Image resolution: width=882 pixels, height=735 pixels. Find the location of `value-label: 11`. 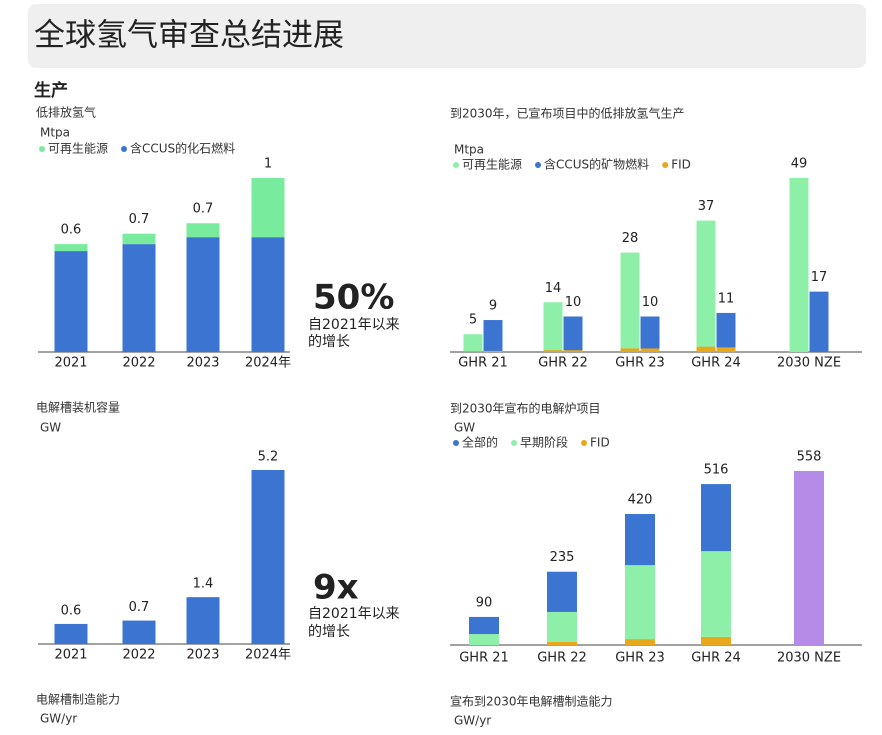

value-label: 11 is located at coordinates (726, 298).